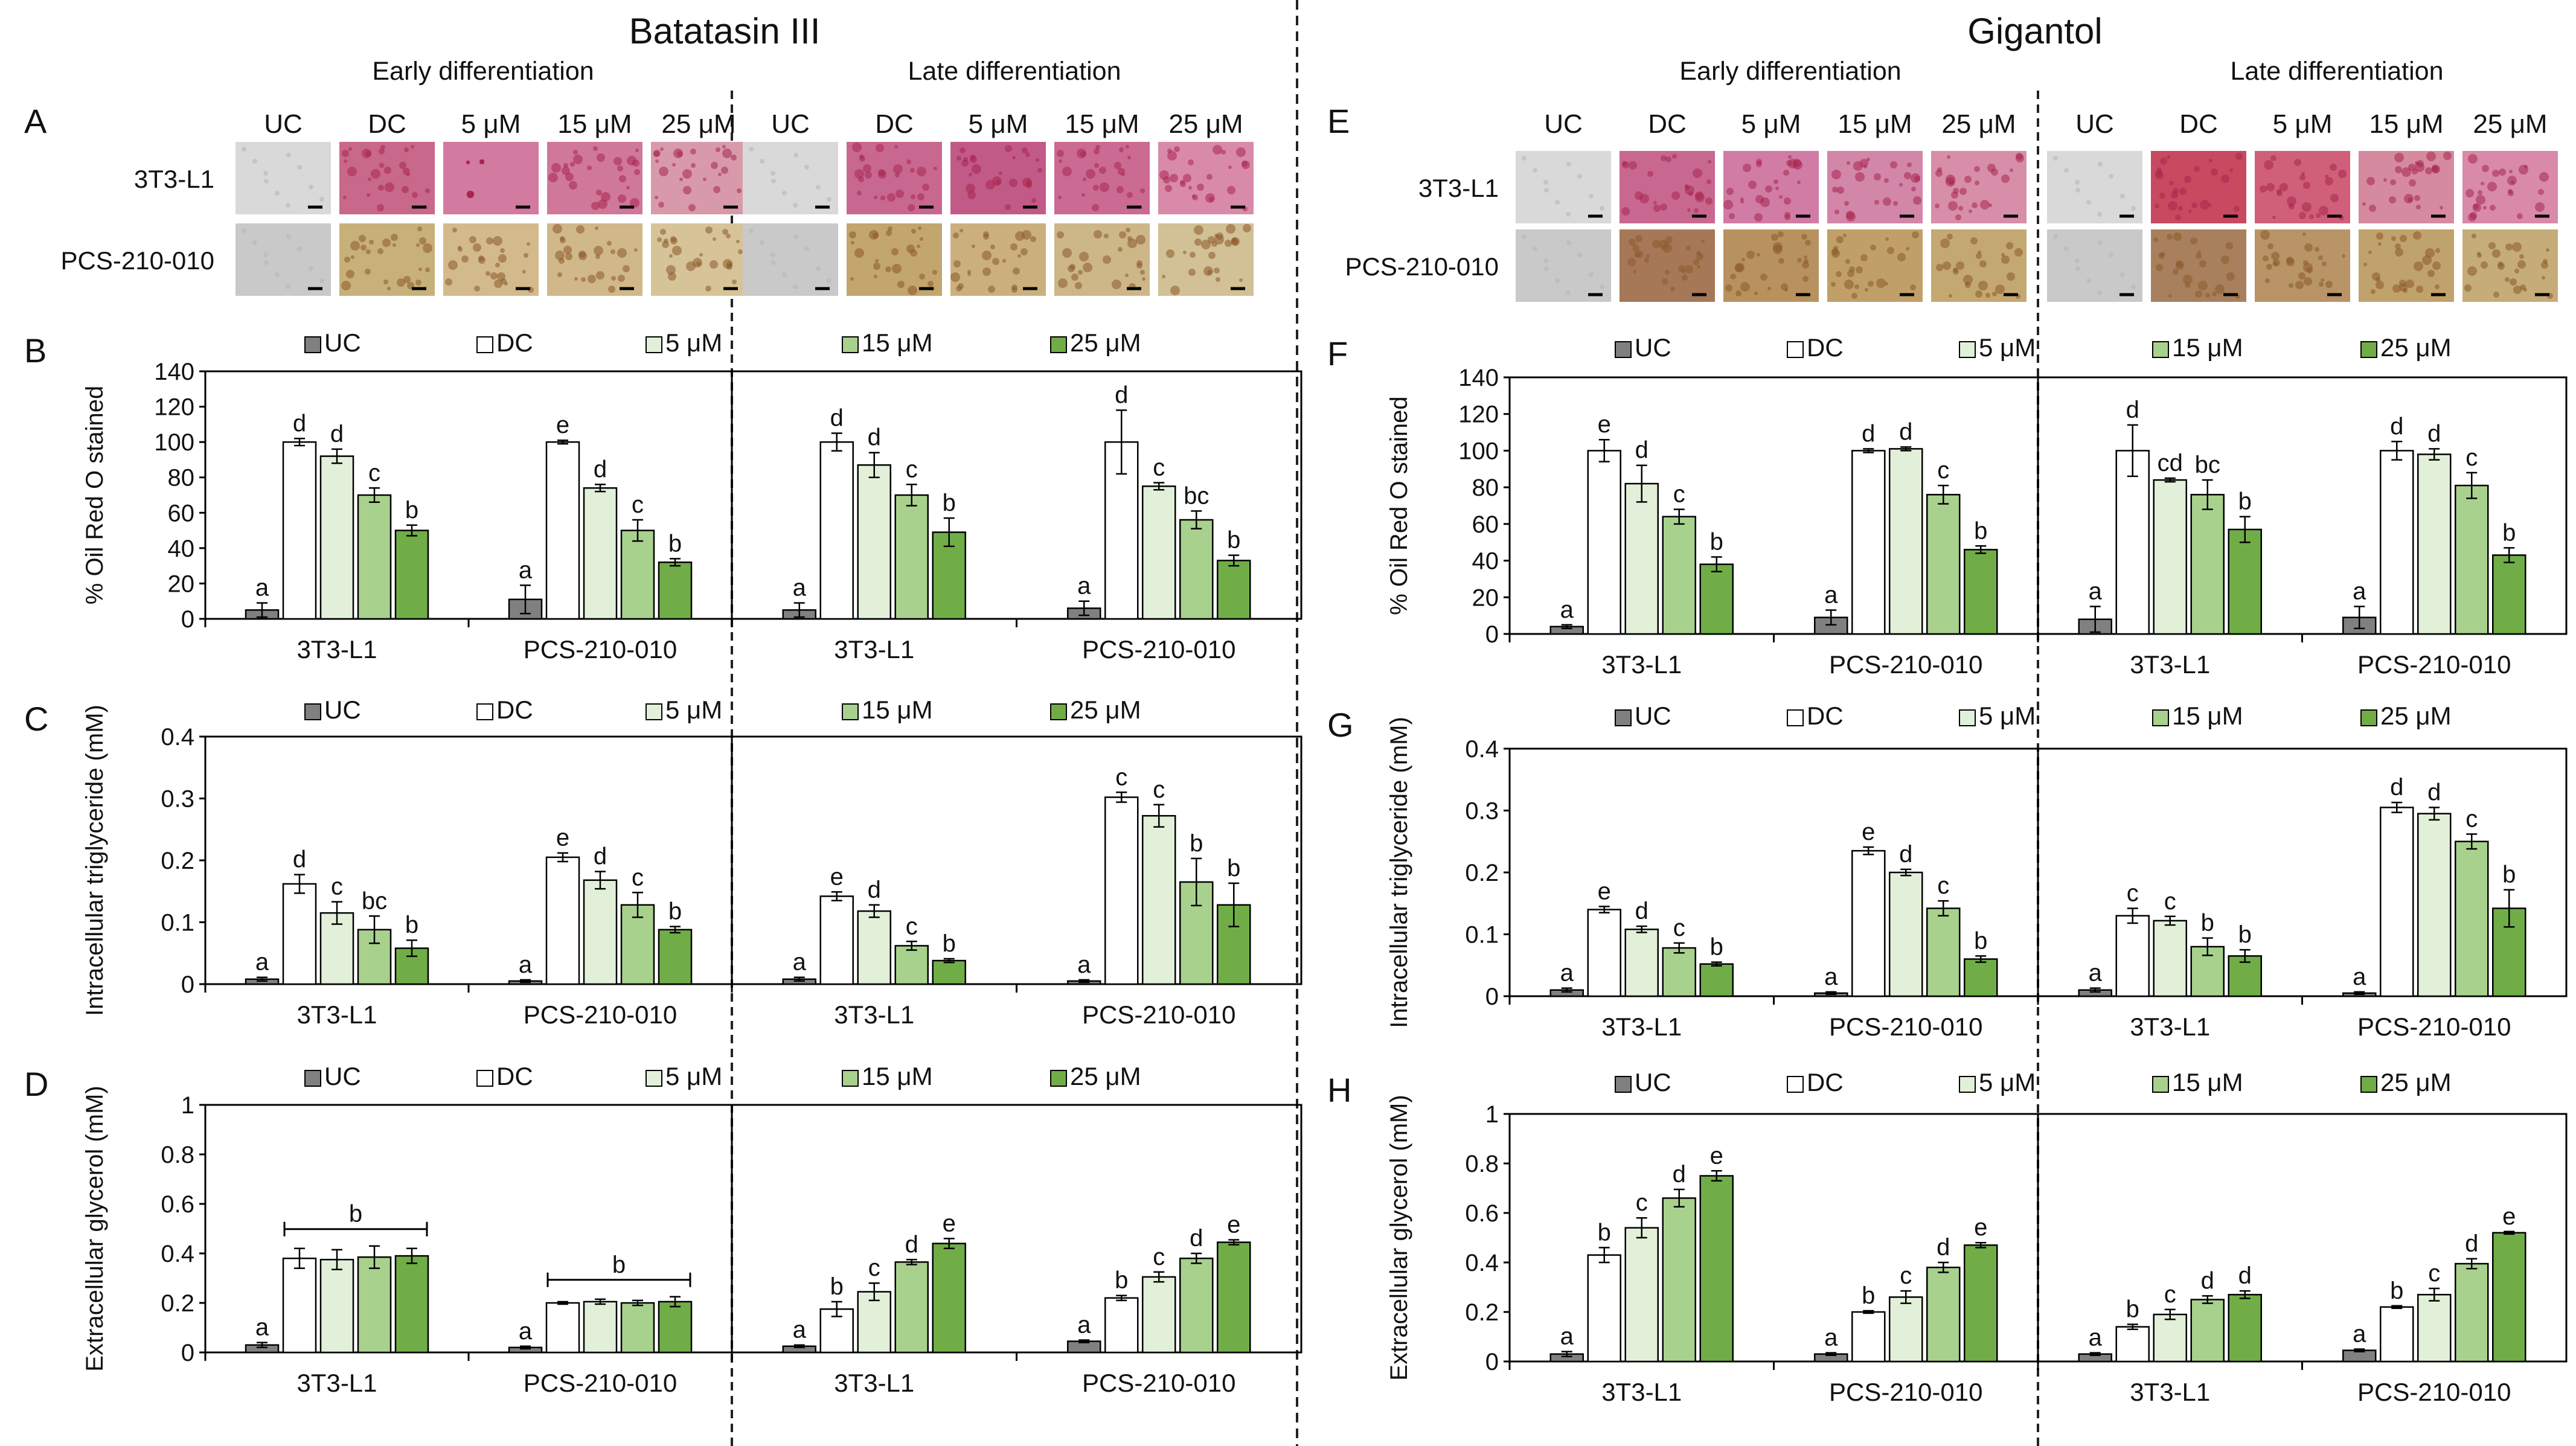  I want to click on significance-letter: b, so click(1716, 947).